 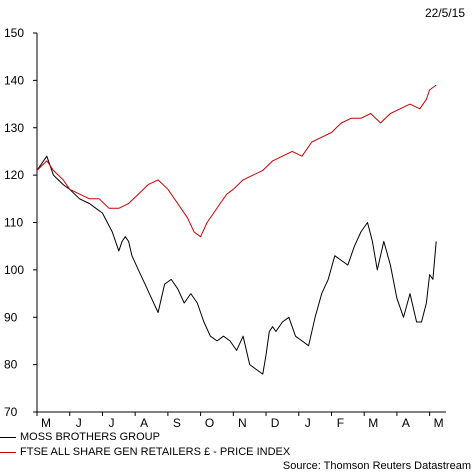 What do you see at coordinates (14, 175) in the screenshot?
I see `y-tick-label: 120` at bounding box center [14, 175].